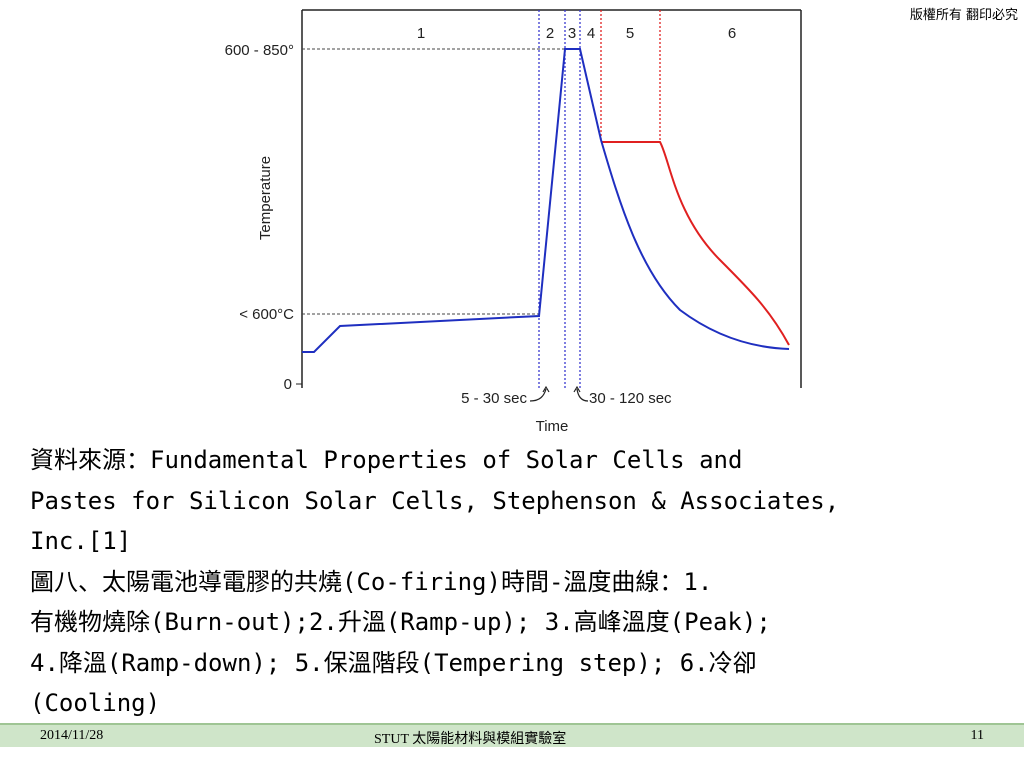  I want to click on zone-label-2: 2, so click(550, 33).